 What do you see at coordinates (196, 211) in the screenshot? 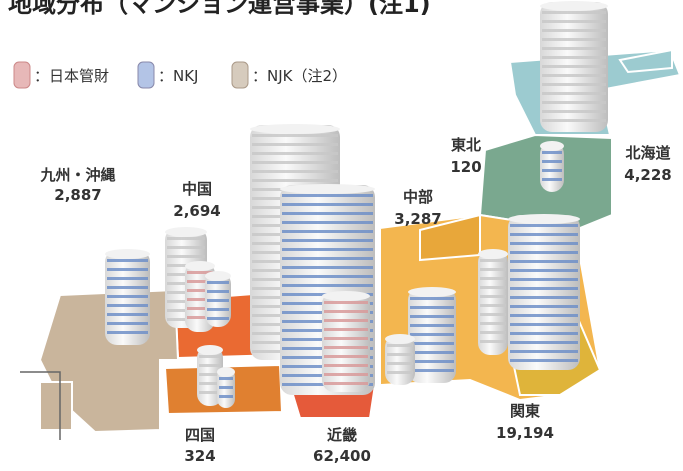
I see `region-value: 2,694` at bounding box center [196, 211].